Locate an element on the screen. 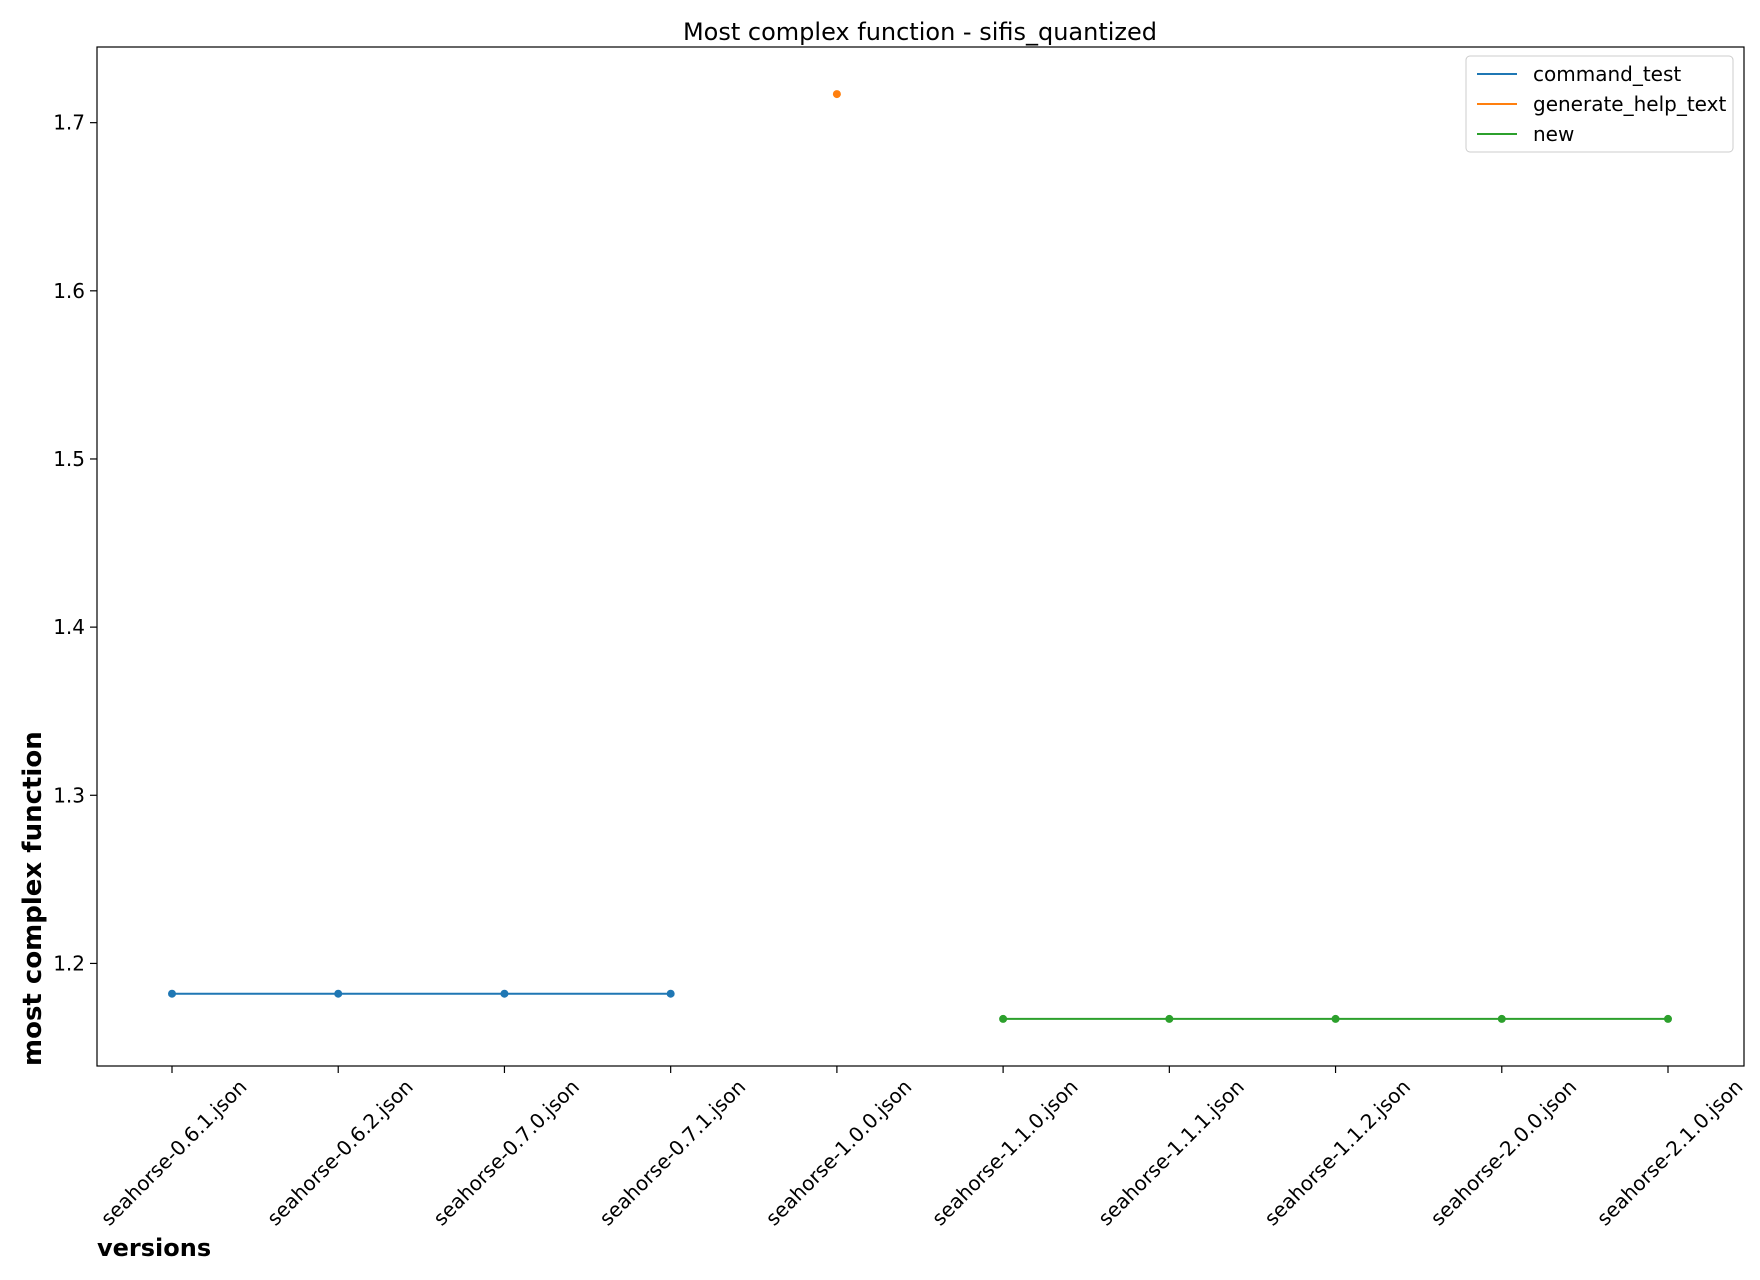 Image resolution: width=1760 pixels, height=1280 pixels. chart-title: Most complex function - sifis_quantized is located at coordinates (920, 32).